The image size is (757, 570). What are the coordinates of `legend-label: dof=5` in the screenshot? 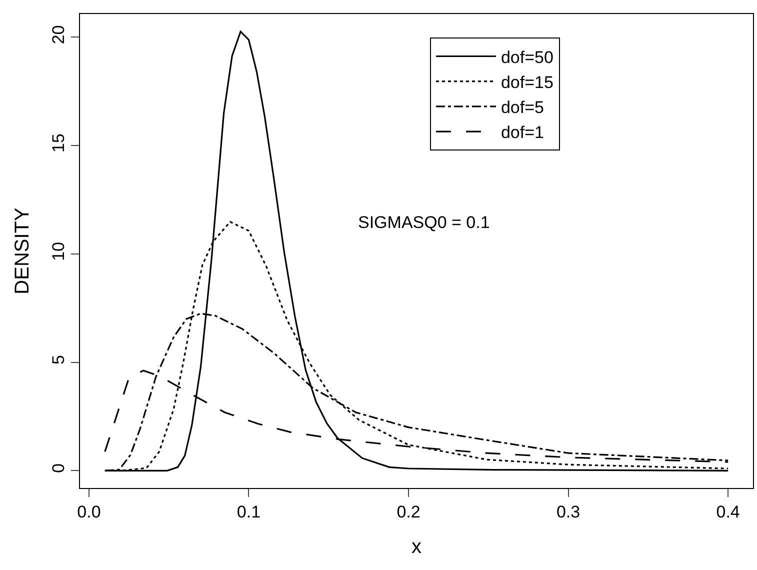 It's located at (522, 108).